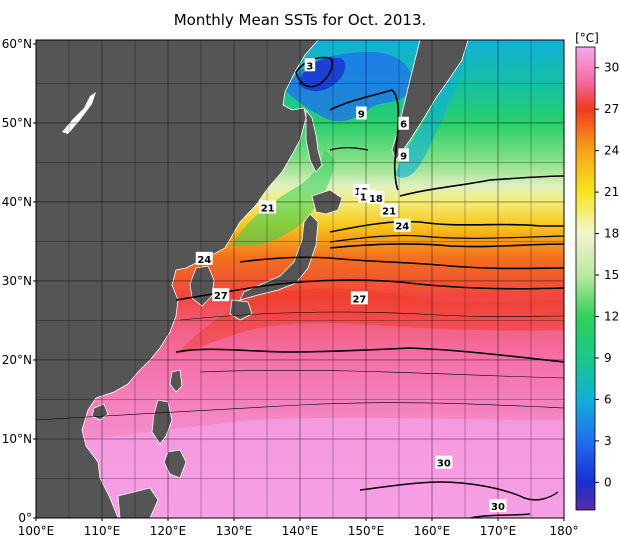 Image resolution: width=620 pixels, height=560 pixels. Describe the element at coordinates (611, 317) in the screenshot. I see `colorbar-tick-label: 12` at that location.